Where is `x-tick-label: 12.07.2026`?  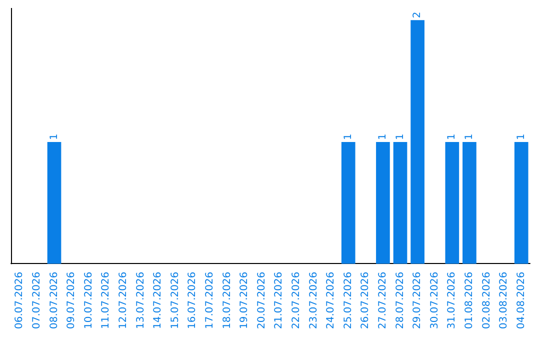 x-tick-label: 12.07.2026 is located at coordinates (123, 301).